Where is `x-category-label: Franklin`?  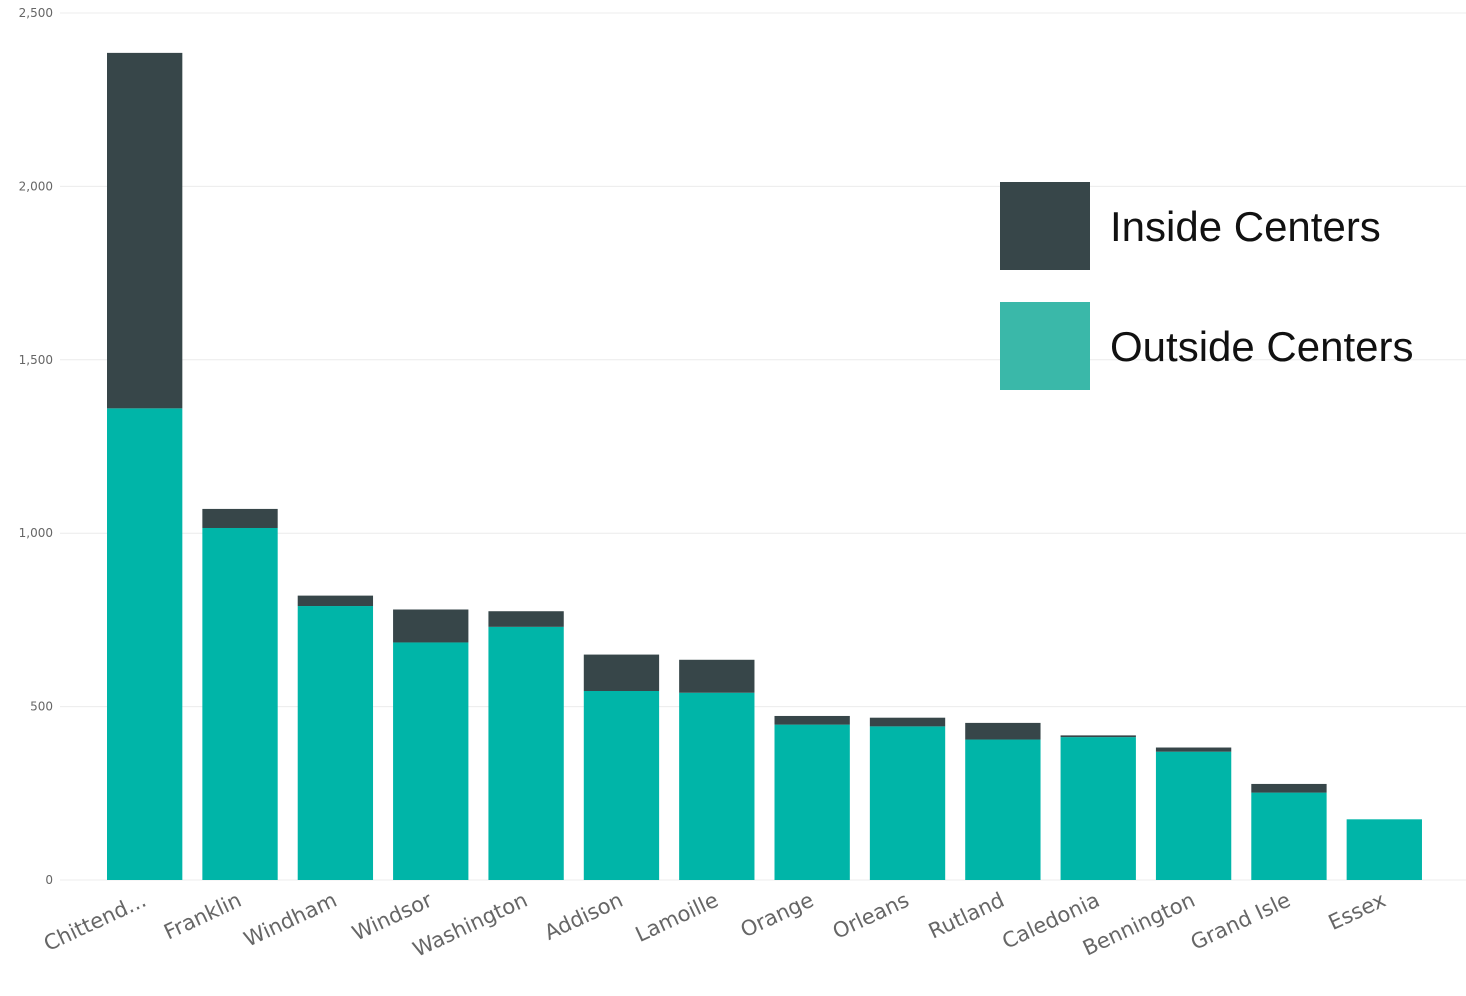 x-category-label: Franklin is located at coordinates (202, 916).